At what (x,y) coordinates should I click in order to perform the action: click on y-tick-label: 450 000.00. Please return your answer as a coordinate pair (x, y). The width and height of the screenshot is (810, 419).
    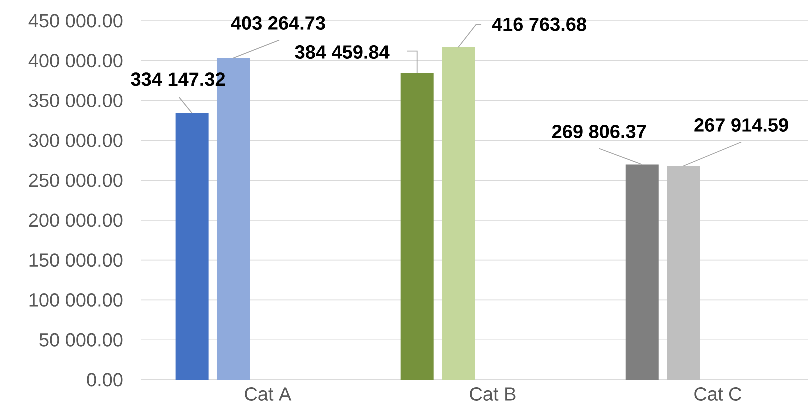
    Looking at the image, I should click on (75, 21).